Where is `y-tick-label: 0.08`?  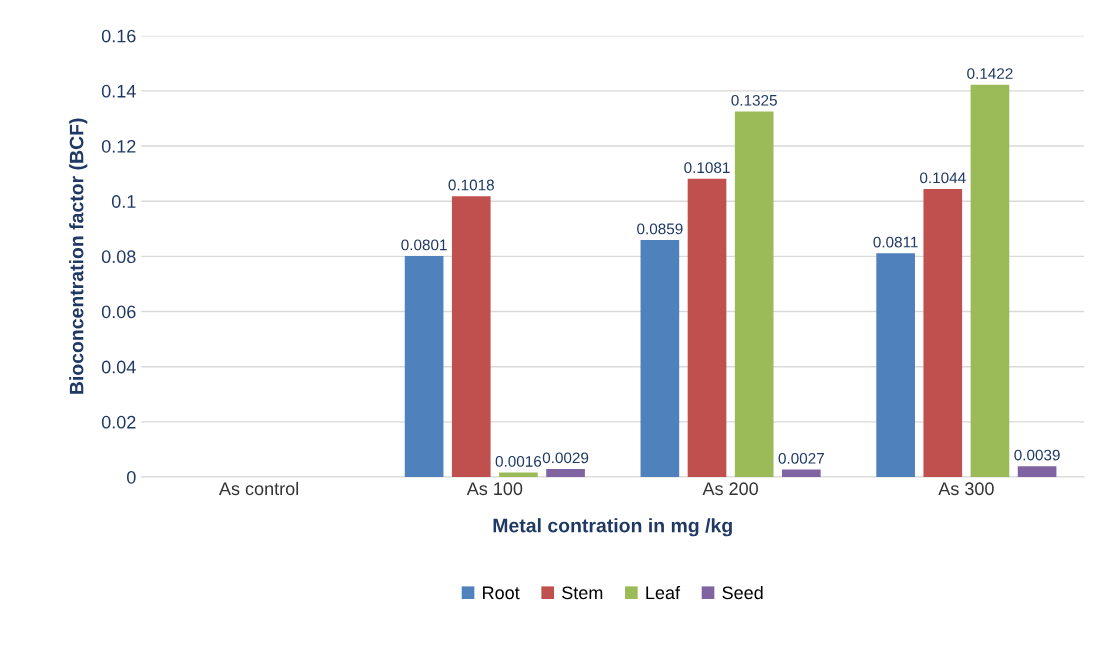 y-tick-label: 0.08 is located at coordinates (118, 257).